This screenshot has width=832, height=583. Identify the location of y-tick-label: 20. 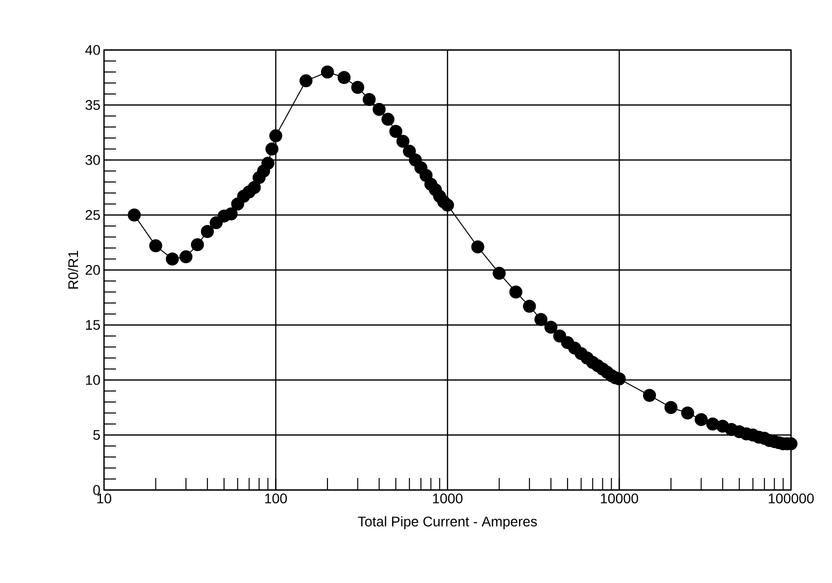
(93, 270).